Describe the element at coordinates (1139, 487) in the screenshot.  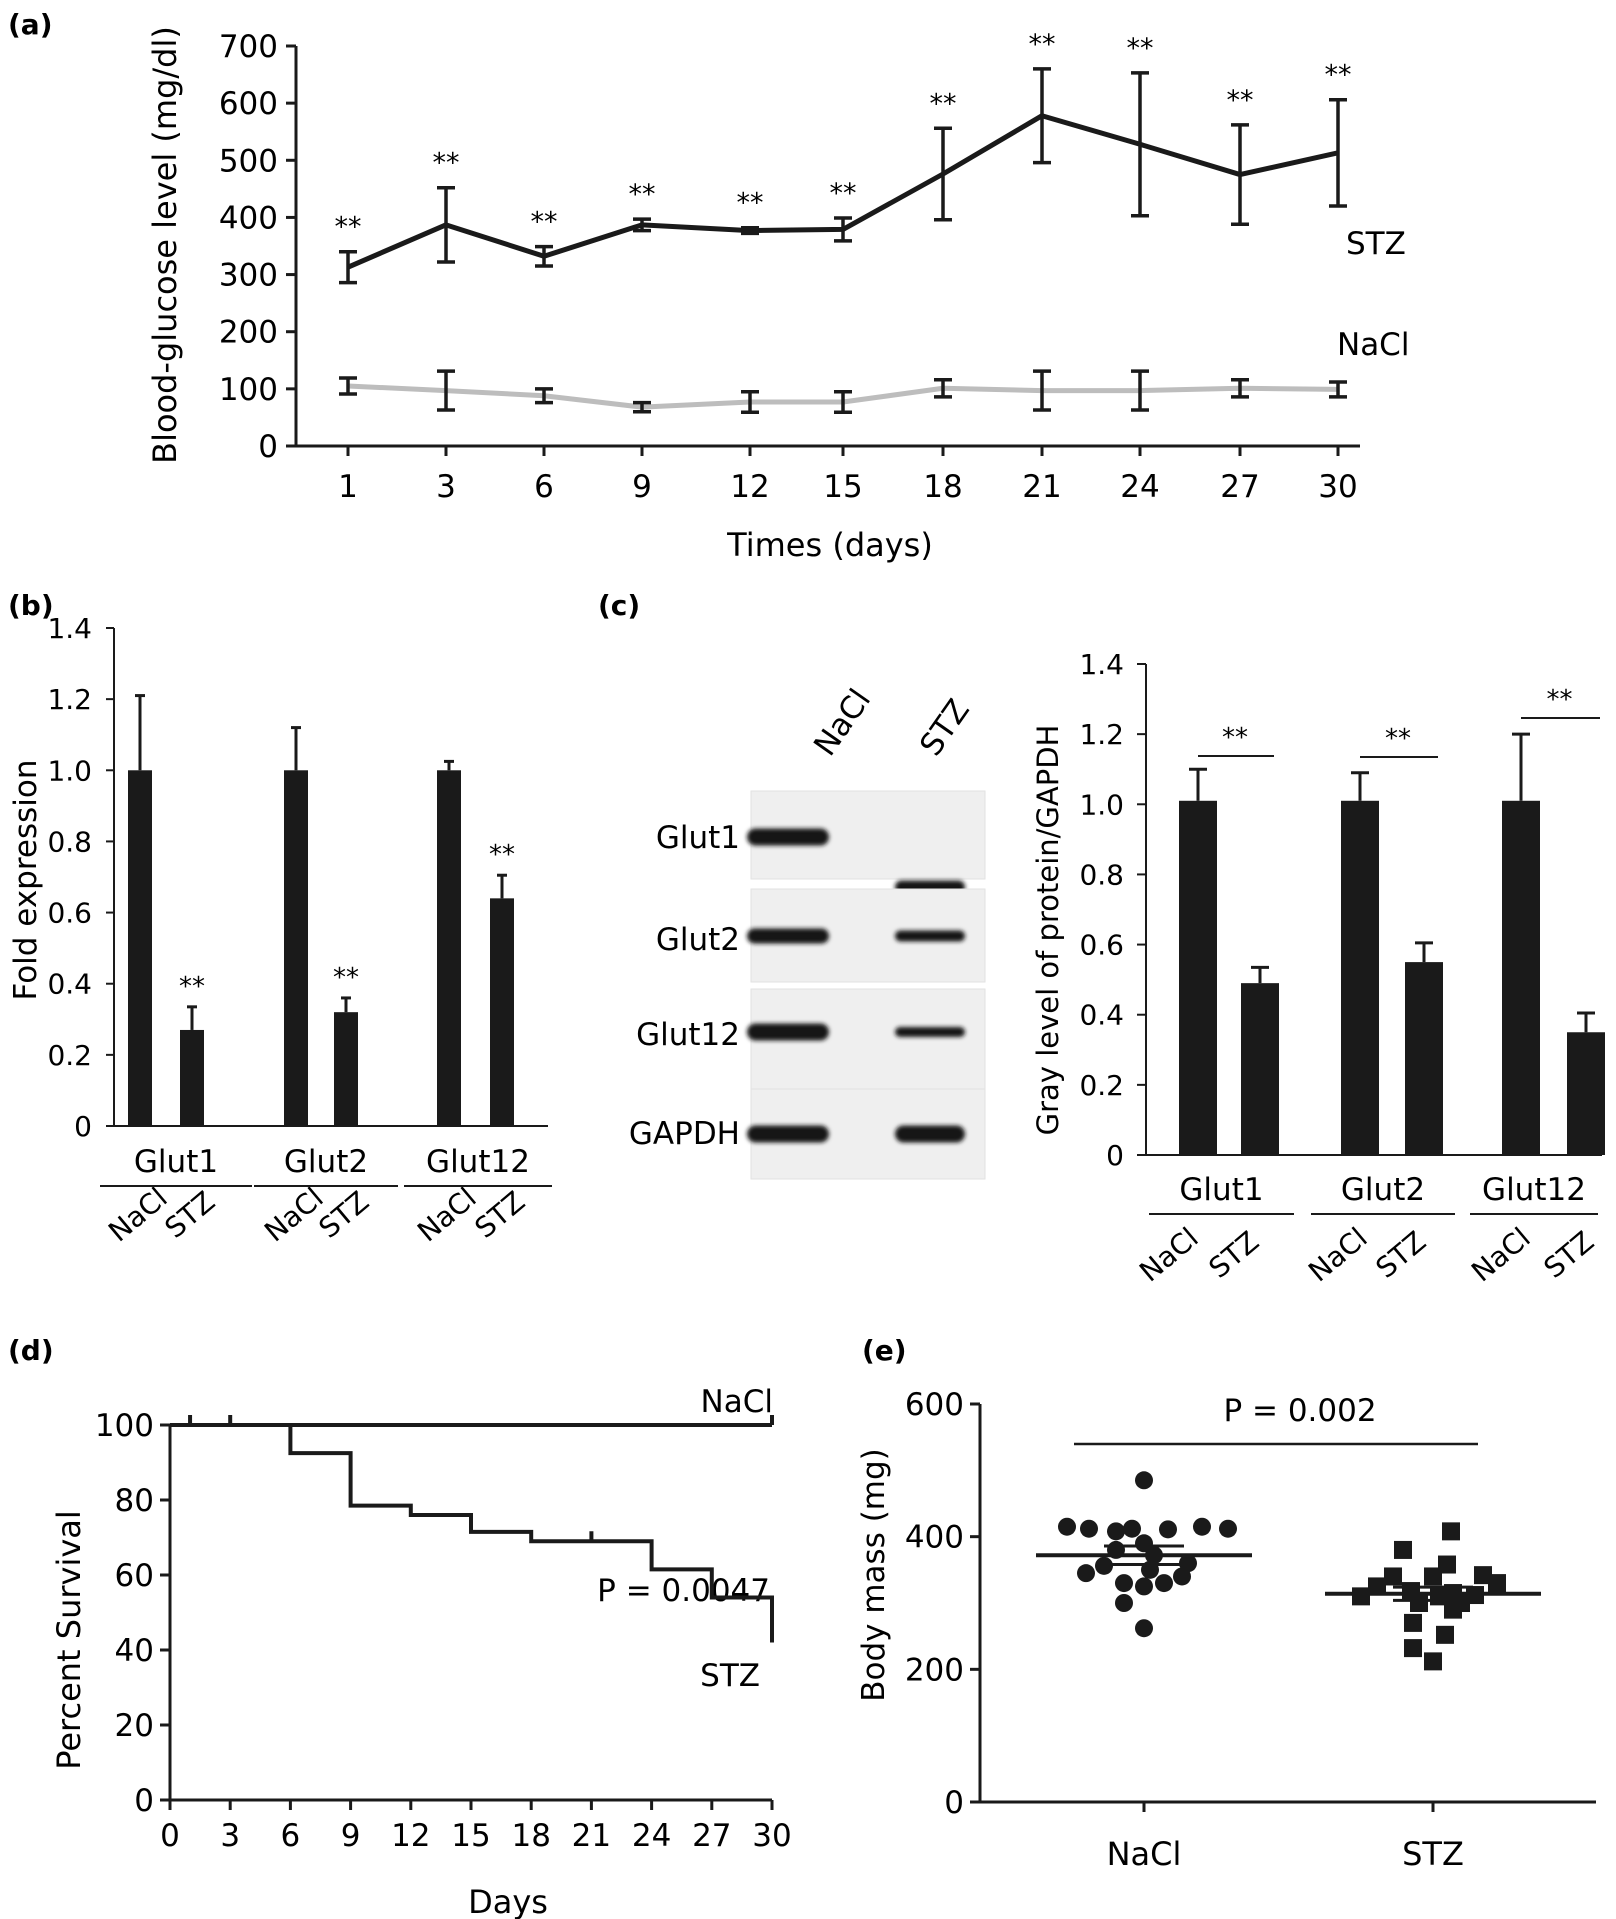
I see `panel-a-x-tick-label: 24` at that location.